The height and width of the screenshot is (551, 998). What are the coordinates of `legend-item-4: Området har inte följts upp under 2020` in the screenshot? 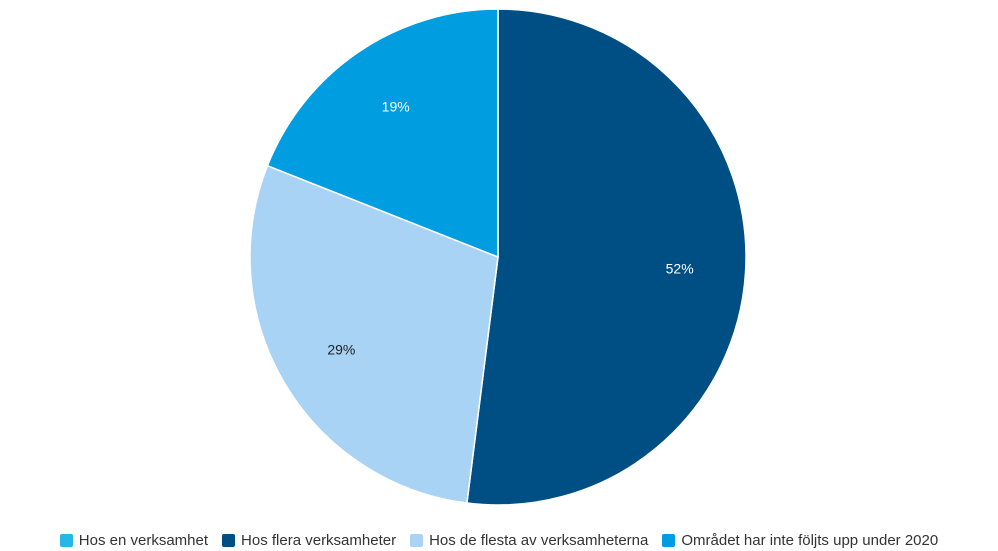 It's located at (800, 540).